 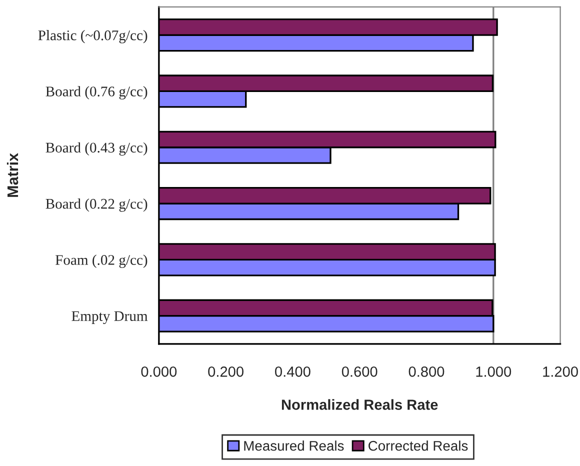 What do you see at coordinates (494, 371) in the screenshot?
I see `x-tick-label: 1.000` at bounding box center [494, 371].